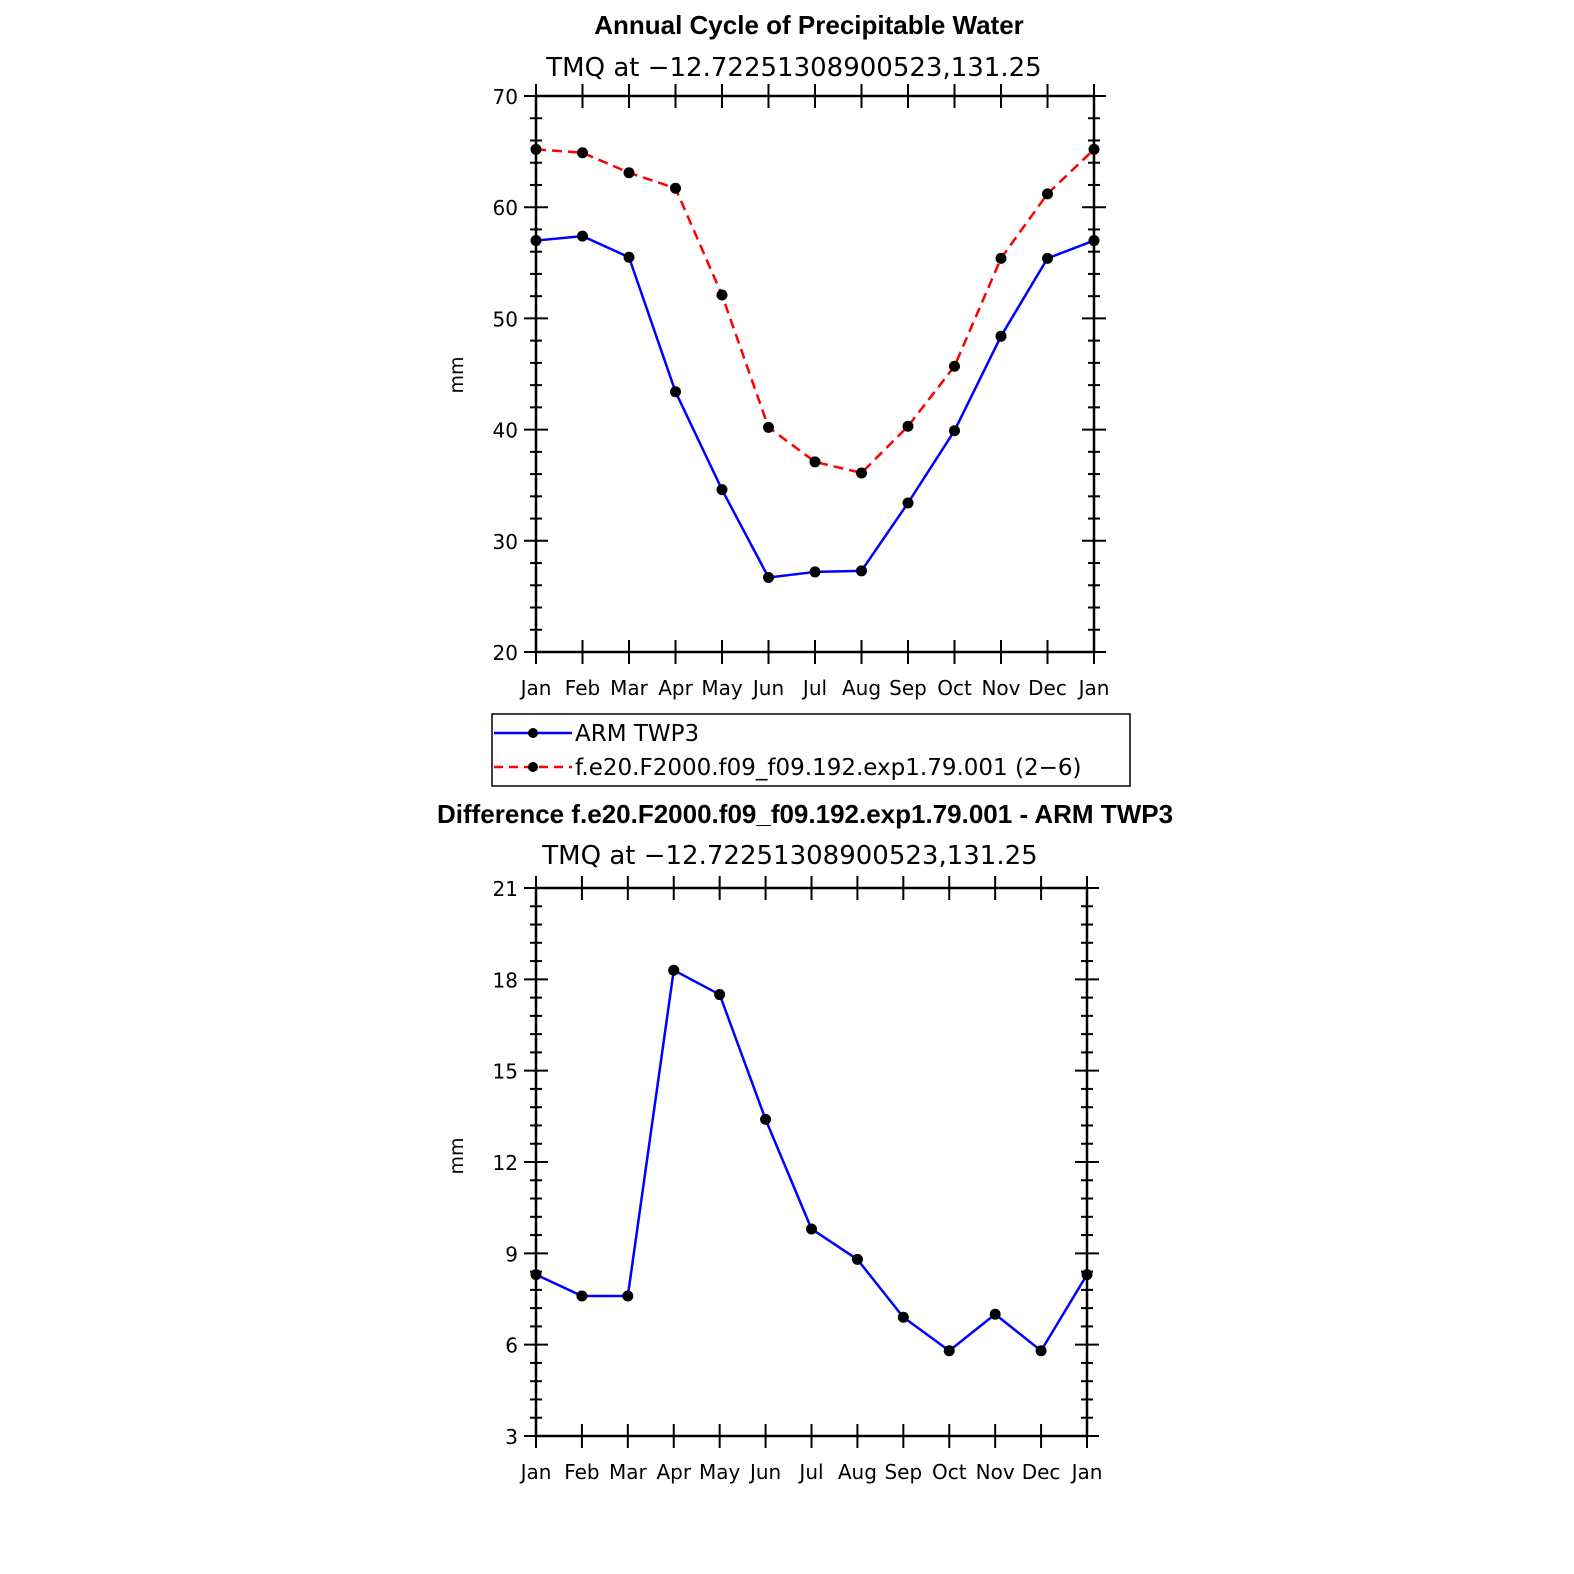  I want to click on y-tick-label: 30, so click(505, 542).